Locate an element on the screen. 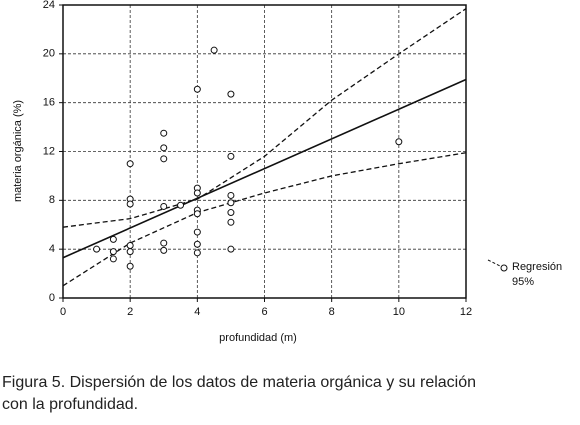  y-tick-label: 8 is located at coordinates (52, 200).